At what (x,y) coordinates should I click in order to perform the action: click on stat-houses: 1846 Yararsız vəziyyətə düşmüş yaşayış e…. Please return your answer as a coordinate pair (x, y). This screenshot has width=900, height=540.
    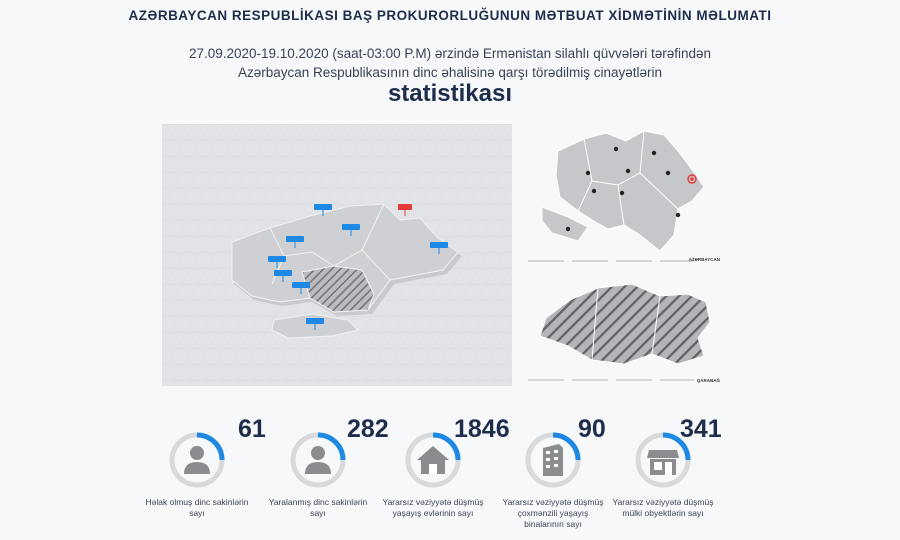
    Looking at the image, I should click on (455, 475).